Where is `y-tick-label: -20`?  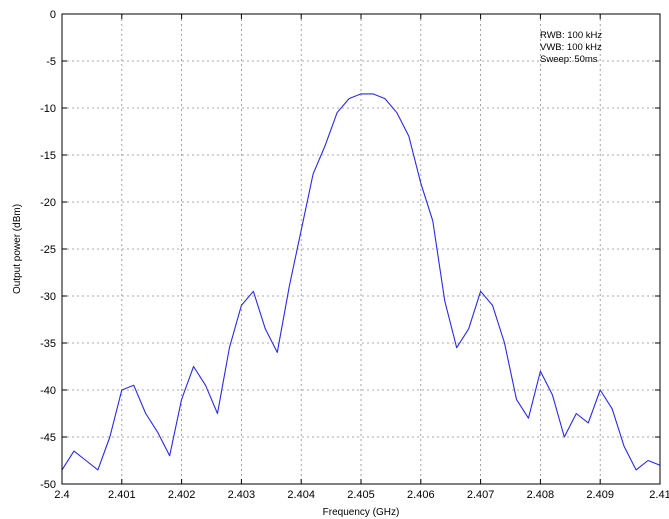 y-tick-label: -20 is located at coordinates (48, 203).